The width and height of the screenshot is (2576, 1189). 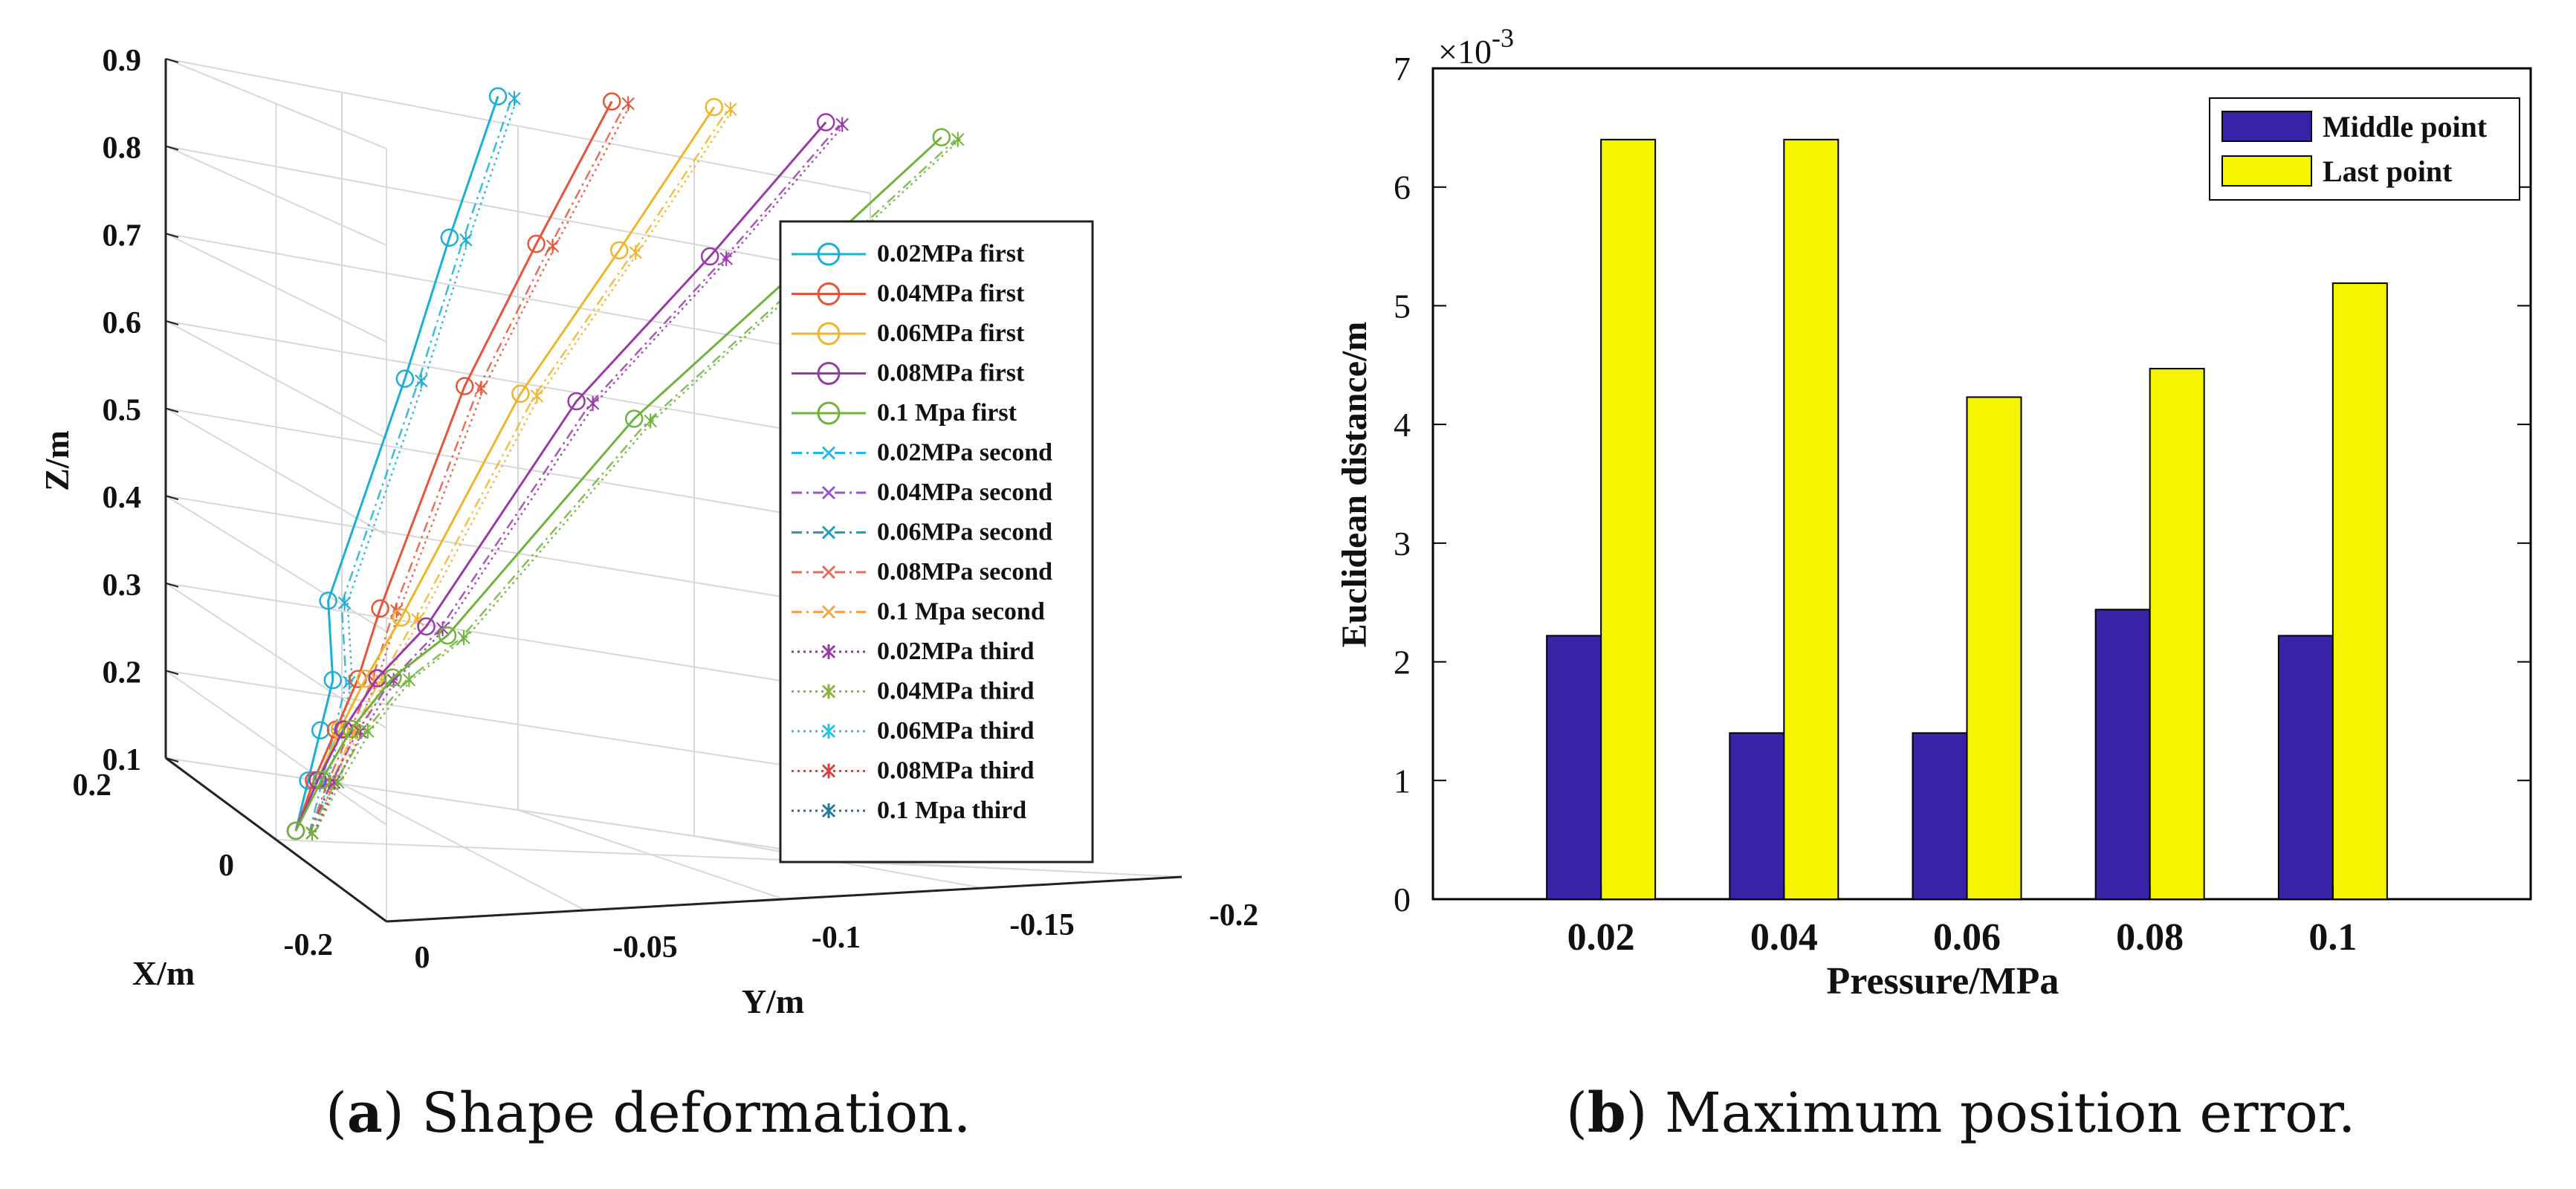 I want to click on panel-a-x-ticks: 0.2 0 -0.2, so click(x=203, y=865).